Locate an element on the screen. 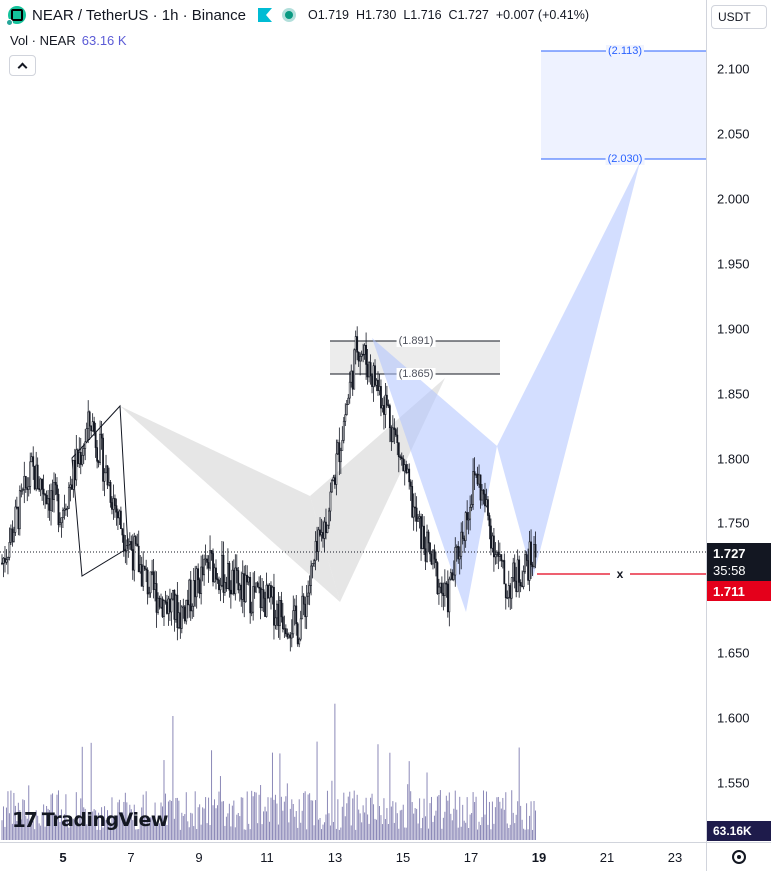  blue-pattern-right is located at coordinates (568, 370).